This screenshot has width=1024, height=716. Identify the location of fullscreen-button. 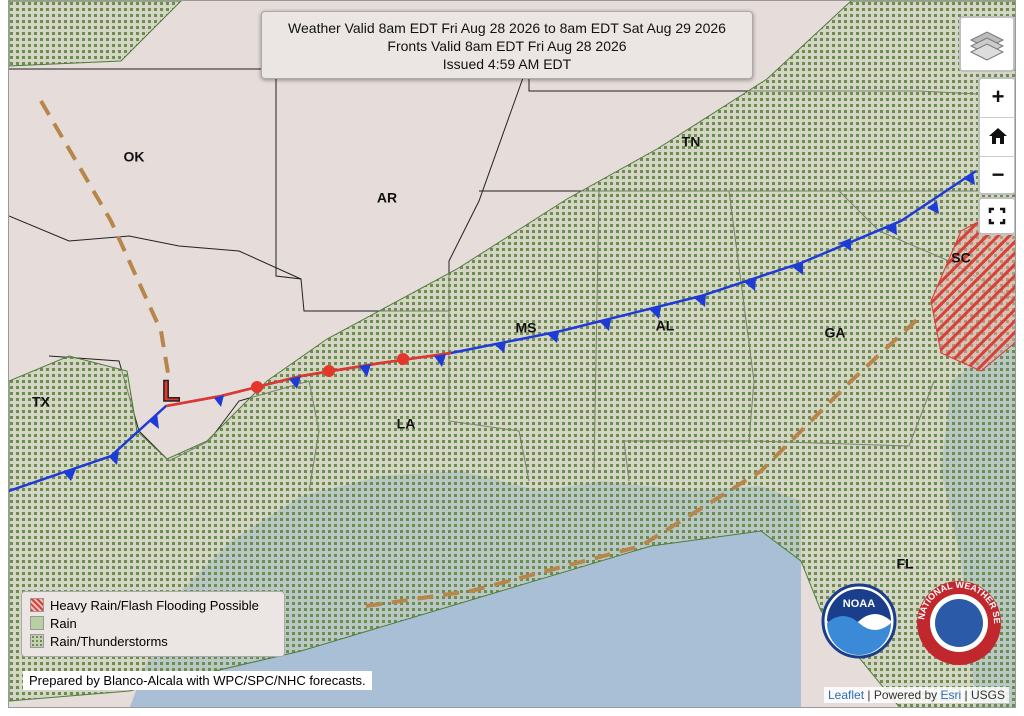
(996, 216).